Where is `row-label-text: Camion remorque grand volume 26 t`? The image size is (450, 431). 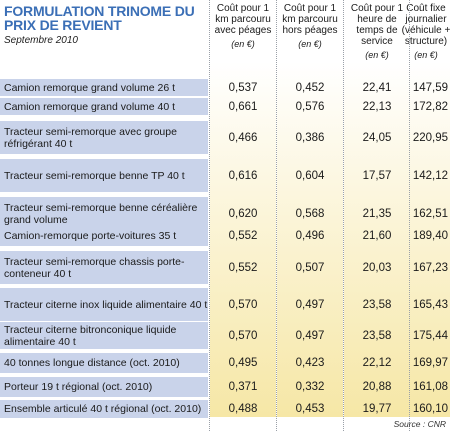
row-label-text: Camion remorque grand volume 26 t is located at coordinates (90, 87).